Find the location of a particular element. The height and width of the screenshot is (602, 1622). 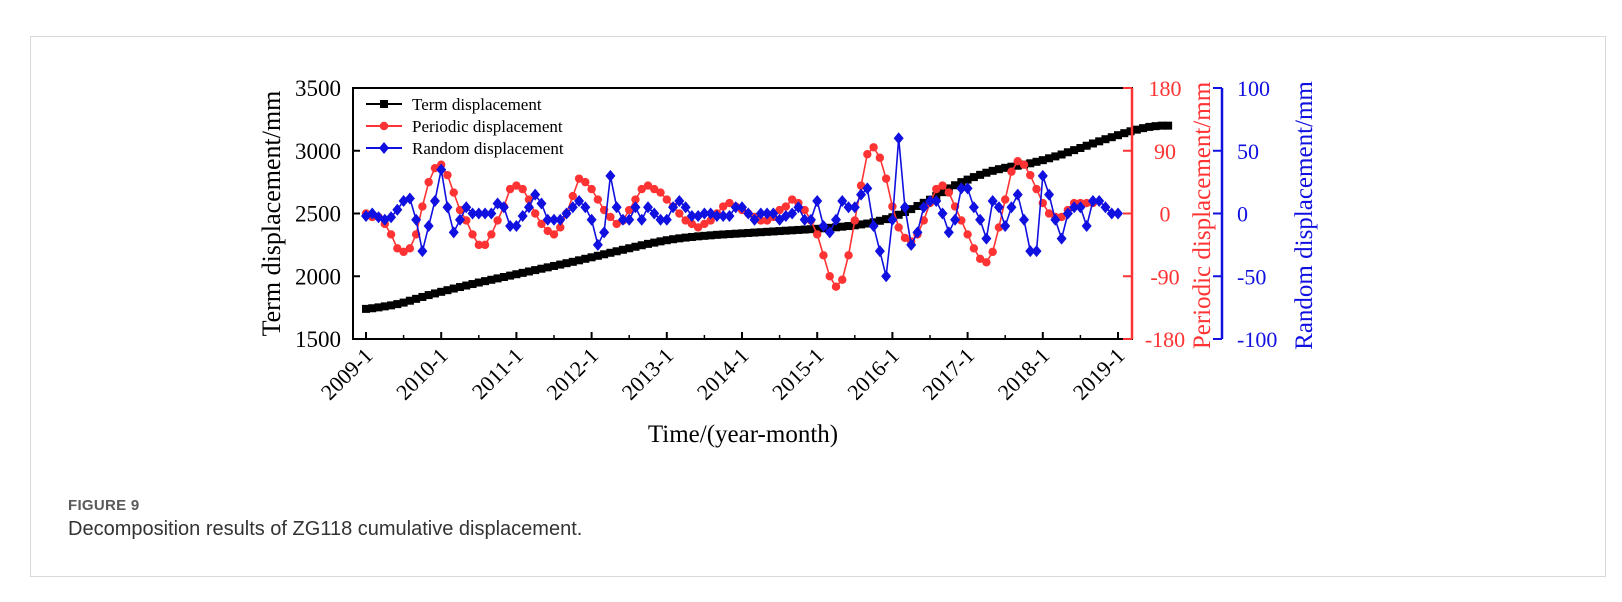

x-tick-label: 2012-1 is located at coordinates (572, 374).